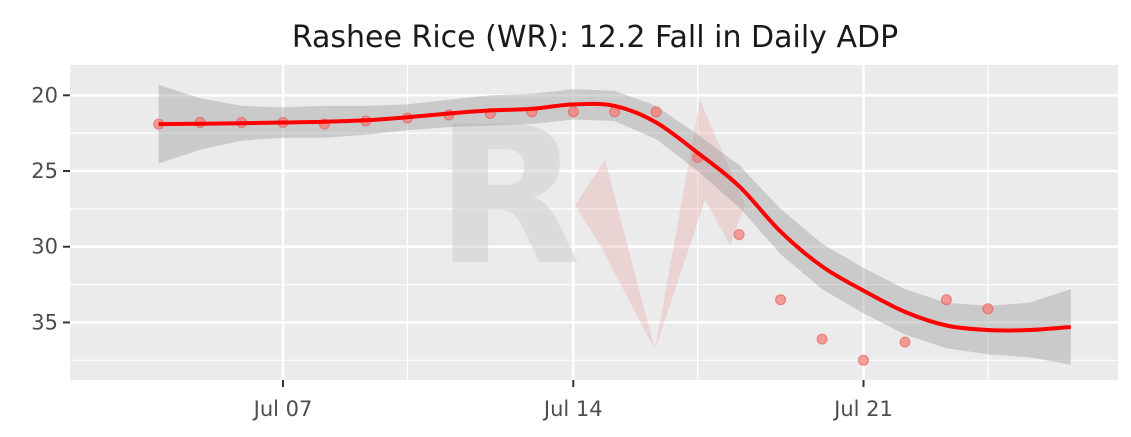  I want to click on x-tick-label: Jul 14, so click(572, 409).